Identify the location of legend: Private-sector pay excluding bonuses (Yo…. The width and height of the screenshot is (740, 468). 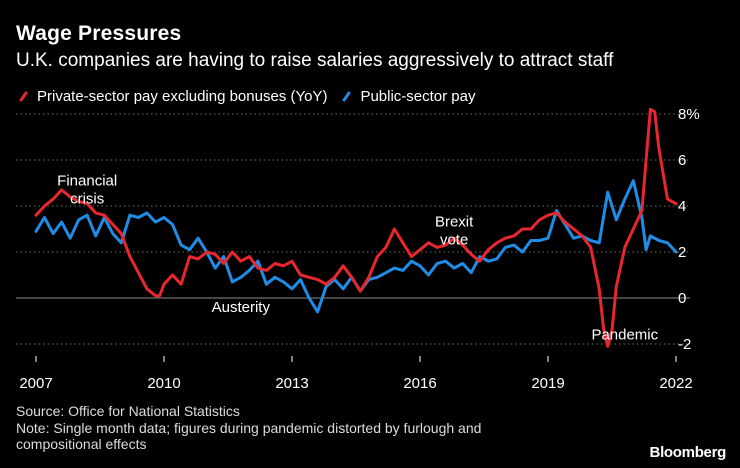
(252, 96).